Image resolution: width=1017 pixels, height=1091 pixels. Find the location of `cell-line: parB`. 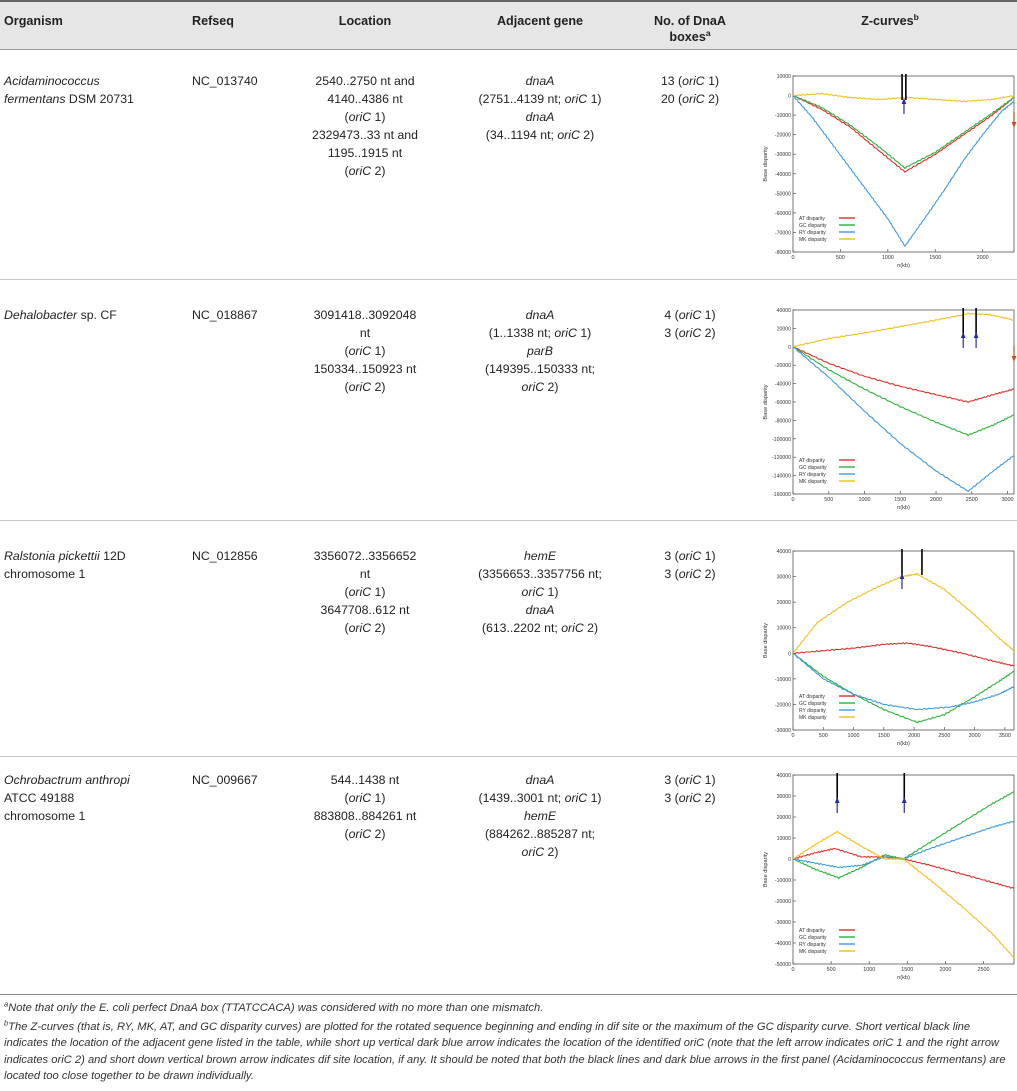

cell-line: parB is located at coordinates (540, 351).